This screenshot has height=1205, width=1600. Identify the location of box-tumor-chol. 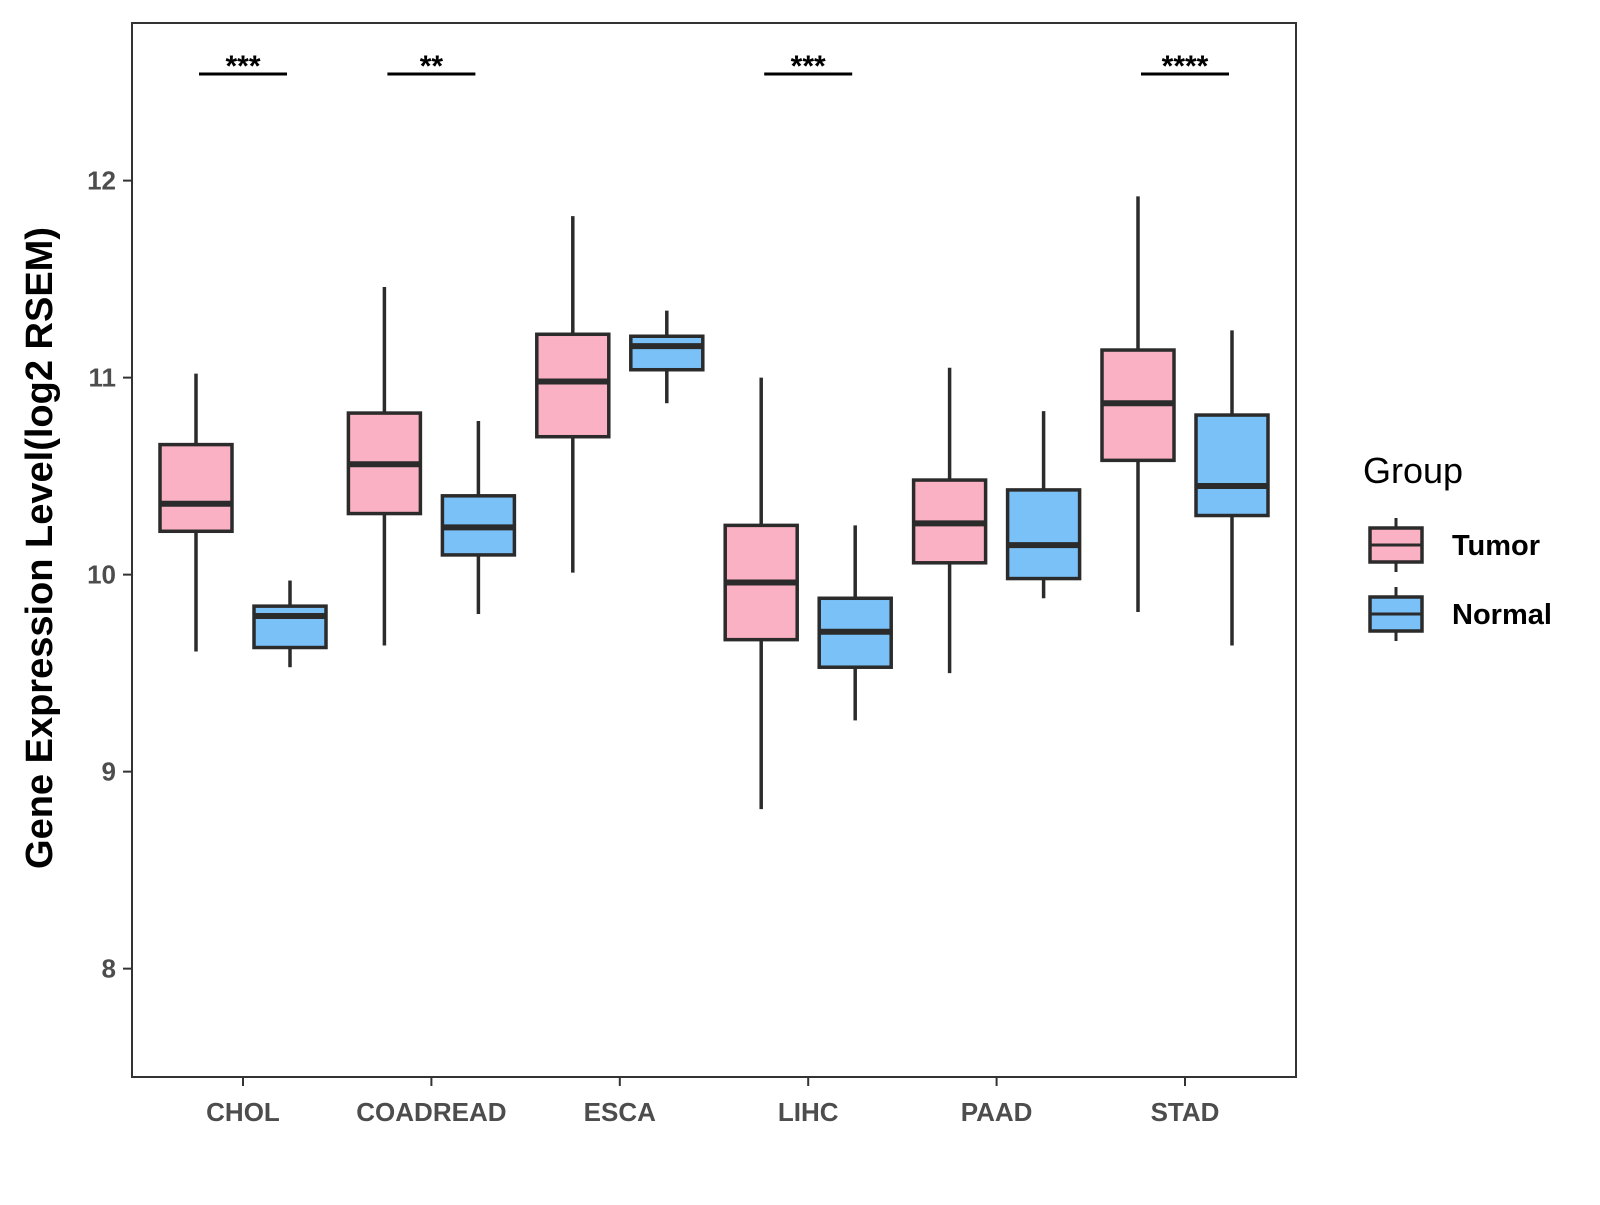
(196, 512).